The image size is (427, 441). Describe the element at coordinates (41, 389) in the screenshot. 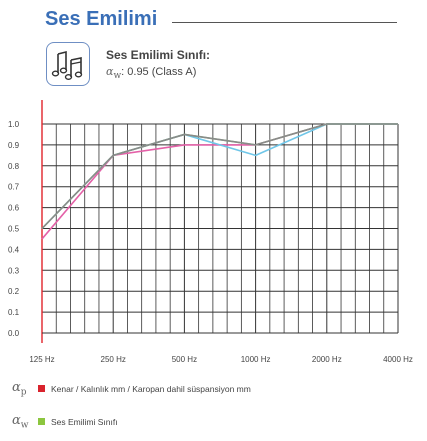

I see `legend-swatch-red` at that location.